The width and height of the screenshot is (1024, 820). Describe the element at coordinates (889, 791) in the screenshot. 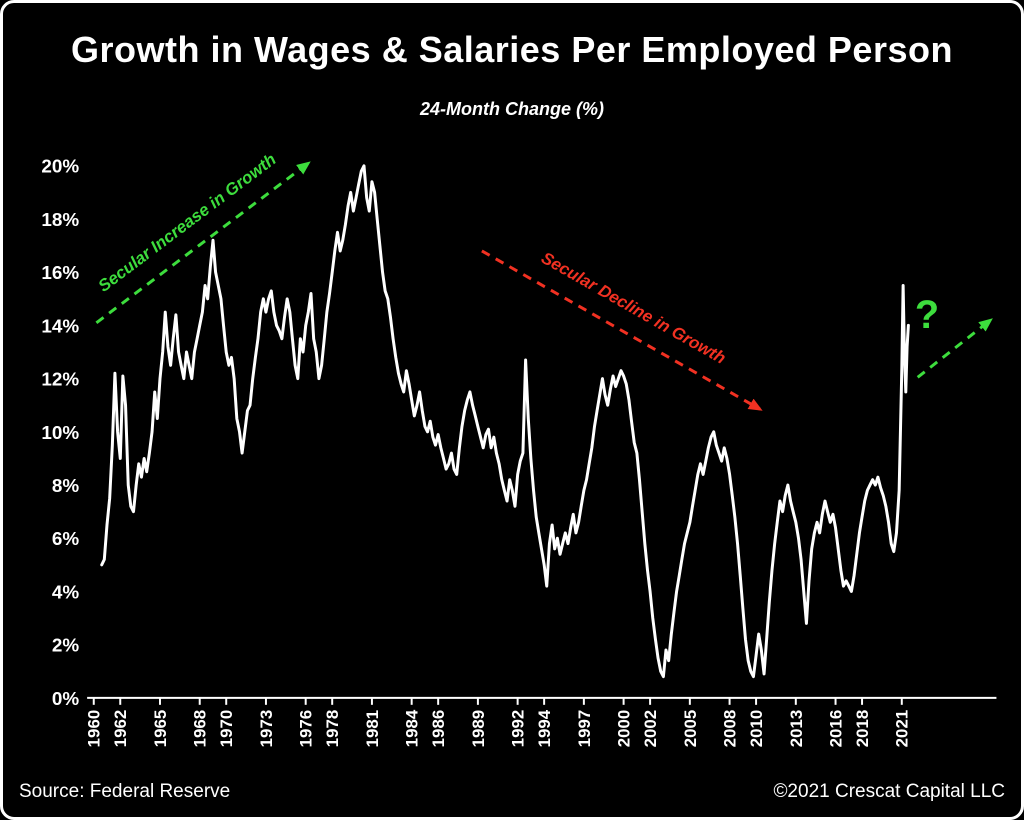

I see `copyright-label: ©2021 Crescat Capital LLC` at that location.